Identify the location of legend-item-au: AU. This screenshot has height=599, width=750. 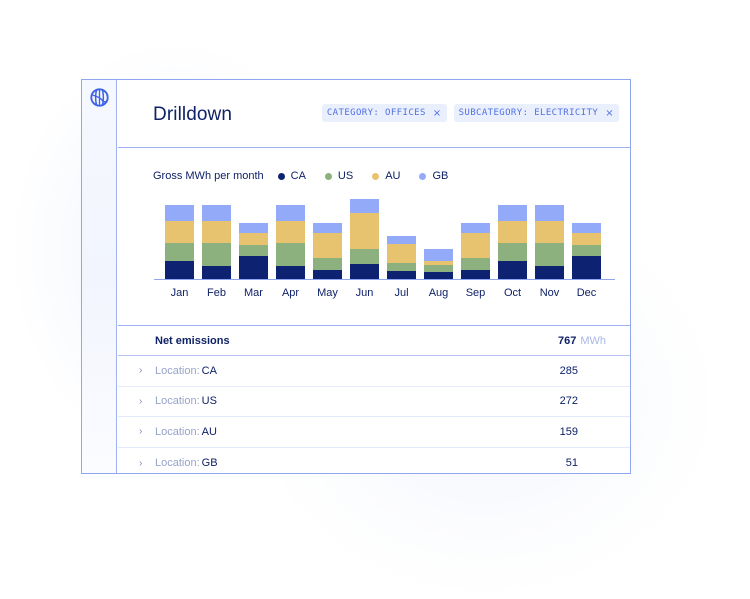
(386, 176).